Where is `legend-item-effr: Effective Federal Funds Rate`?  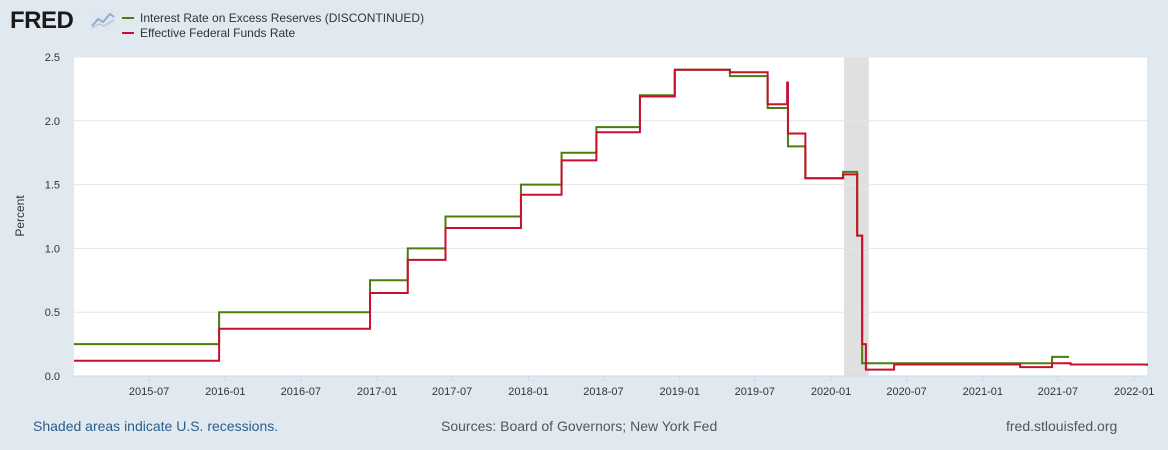 legend-item-effr: Effective Federal Funds Rate is located at coordinates (273, 32).